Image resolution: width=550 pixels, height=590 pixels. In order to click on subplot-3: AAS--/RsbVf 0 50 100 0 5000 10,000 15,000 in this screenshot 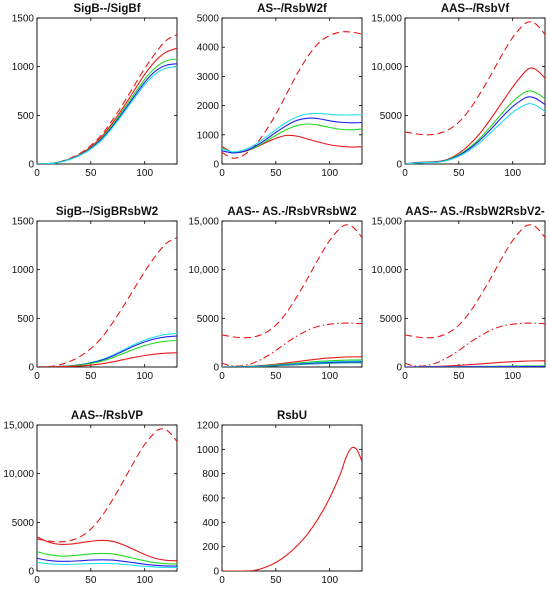, I will do `click(458, 91)`.